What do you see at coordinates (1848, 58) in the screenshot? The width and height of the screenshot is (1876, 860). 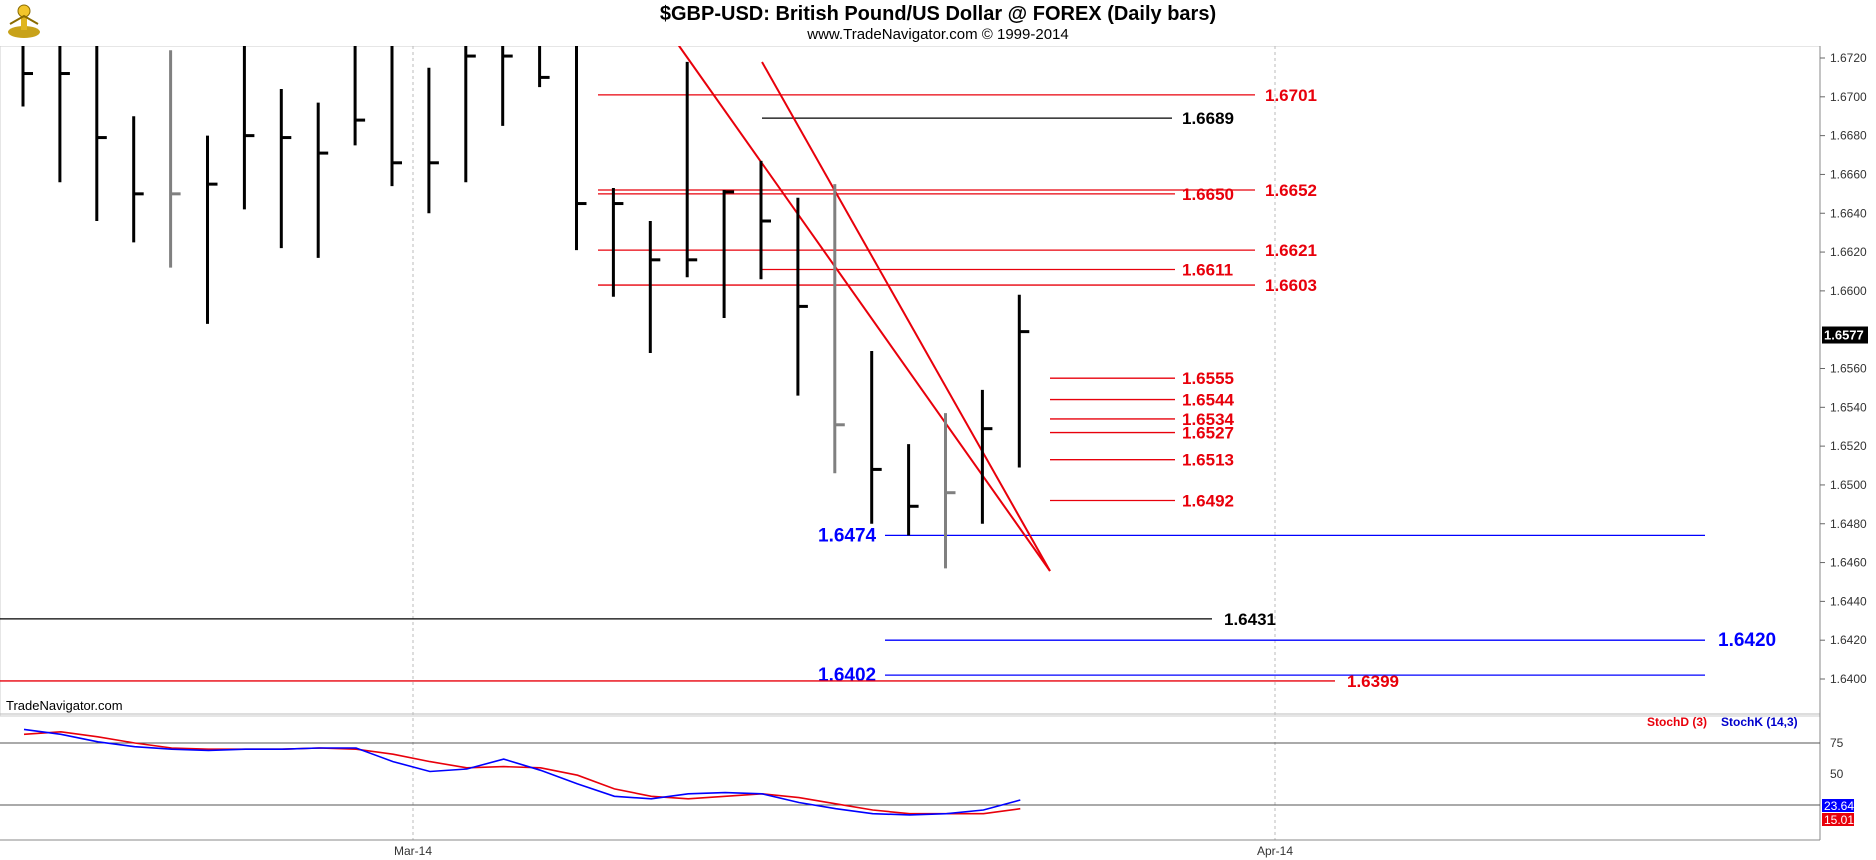 I see `price-tick-label: 1.6720` at bounding box center [1848, 58].